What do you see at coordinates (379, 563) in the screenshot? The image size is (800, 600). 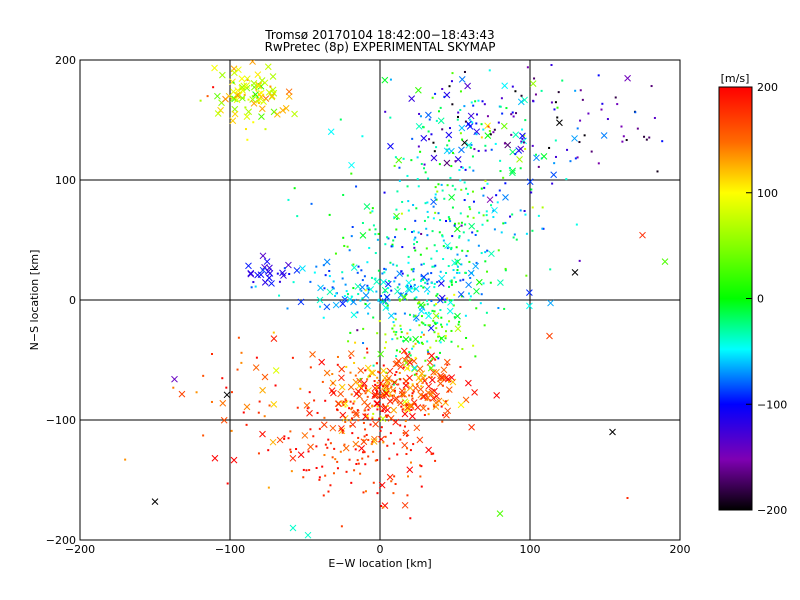 I see `x-axis-label: E−W location [km]` at bounding box center [379, 563].